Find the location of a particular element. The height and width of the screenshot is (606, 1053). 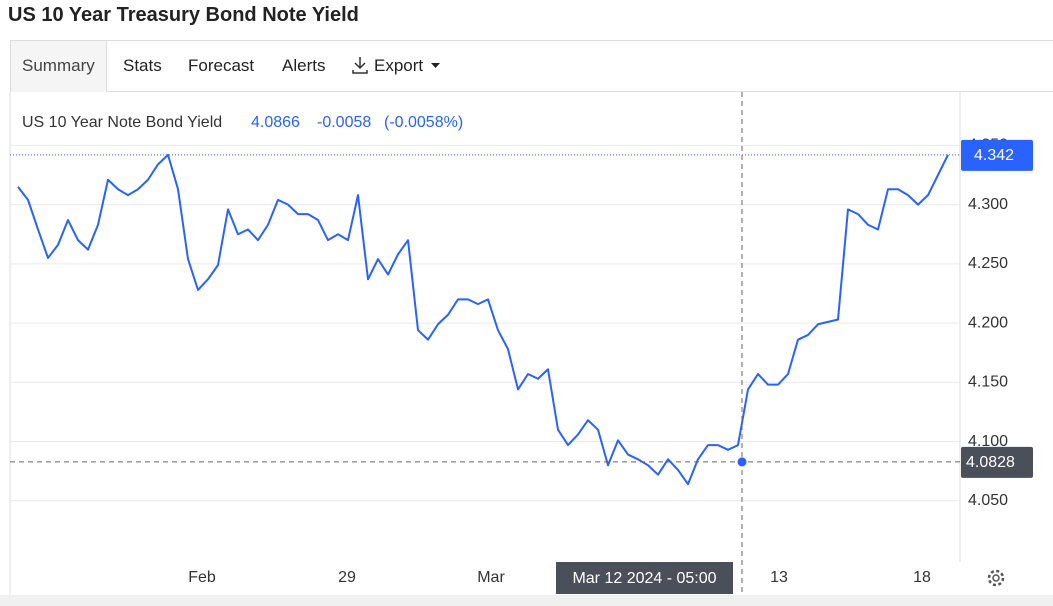

y-tick-label: 4.250 is located at coordinates (988, 263).